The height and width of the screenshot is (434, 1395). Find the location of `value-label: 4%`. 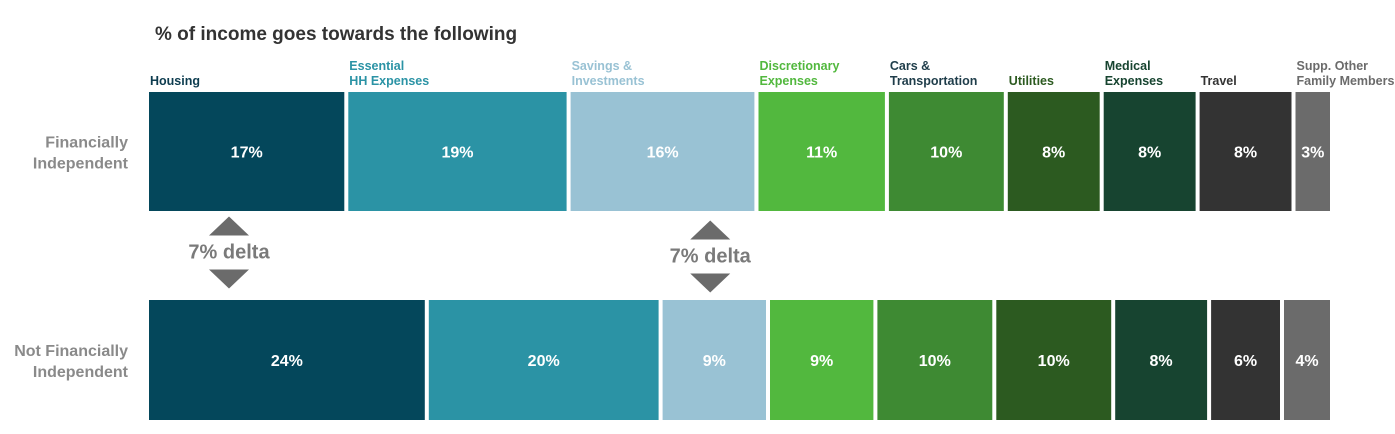

value-label: 4% is located at coordinates (1306, 361).